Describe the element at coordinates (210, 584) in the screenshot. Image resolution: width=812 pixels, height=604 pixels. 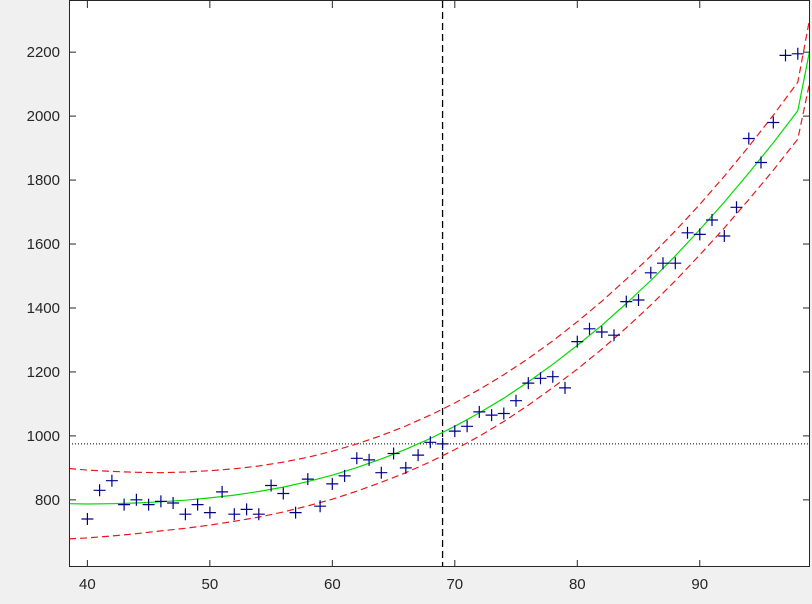
I see `x-tick-label: 50` at that location.